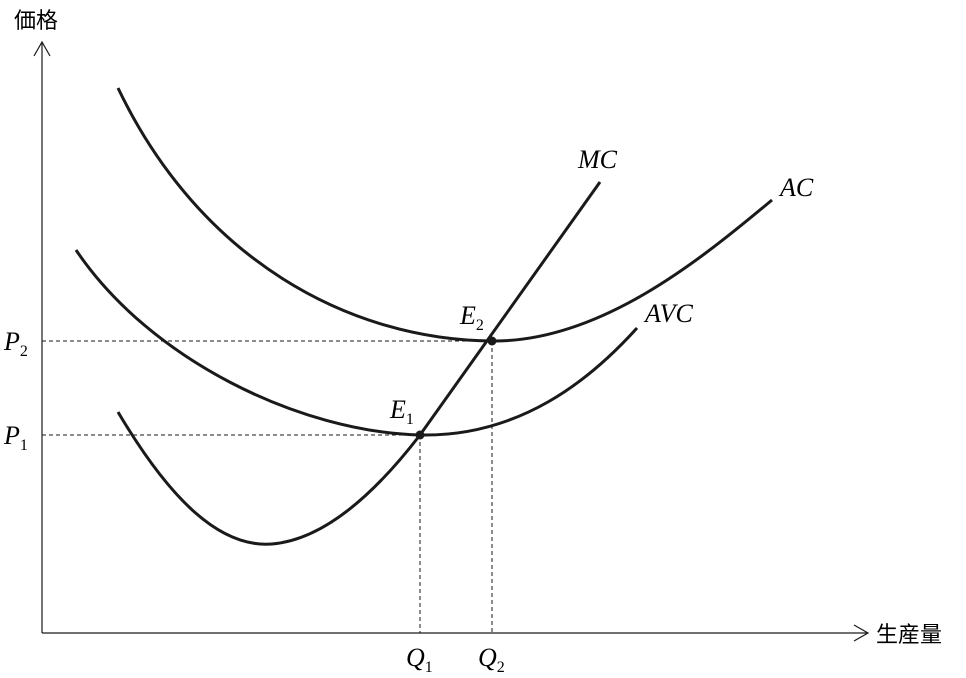  I want to click on p1-label: P1, so click(15, 437).